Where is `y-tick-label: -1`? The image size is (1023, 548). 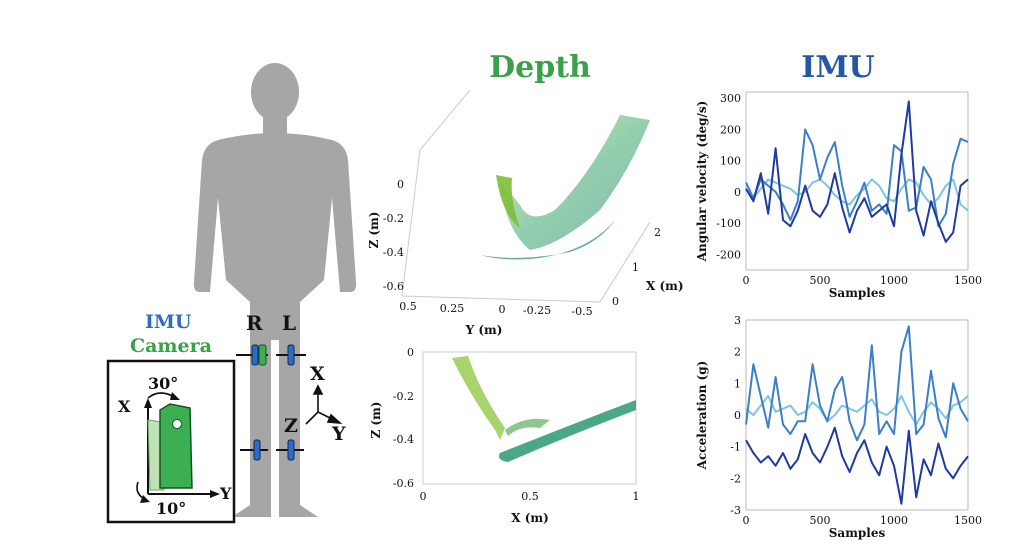
y-tick-label: -1 is located at coordinates (735, 447).